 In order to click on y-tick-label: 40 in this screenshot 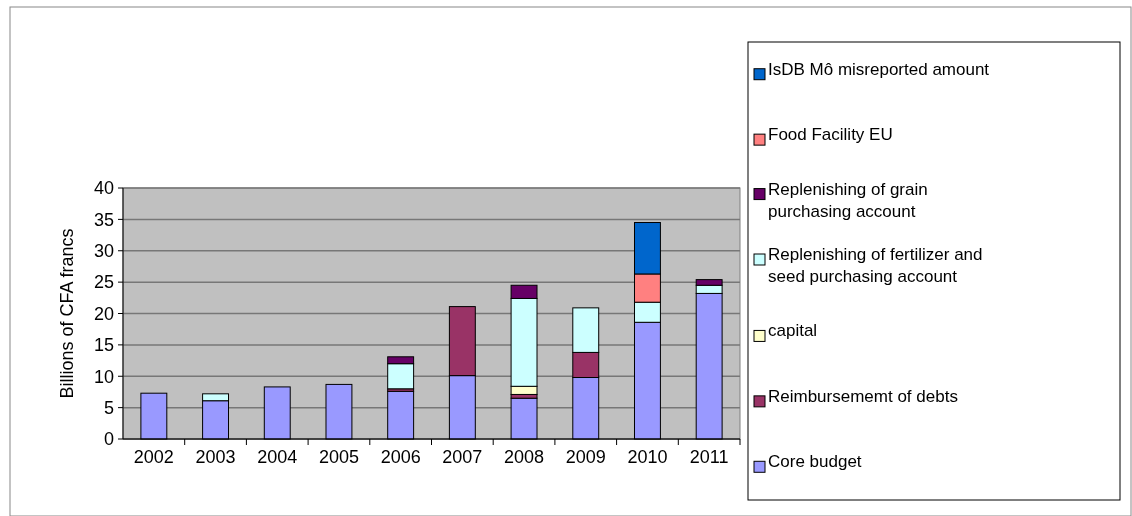, I will do `click(103, 188)`.